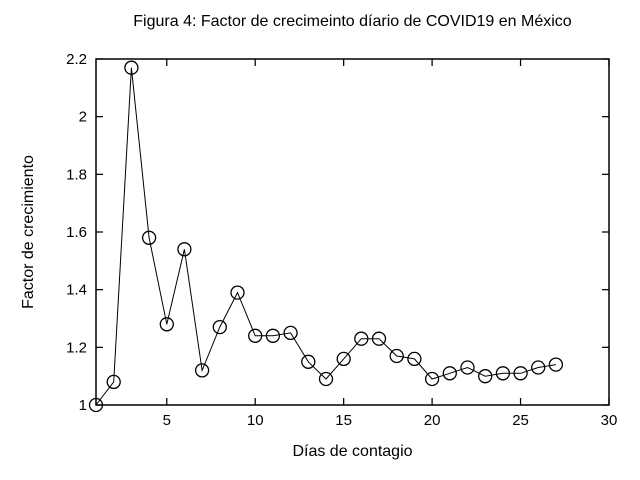 This screenshot has height=480, width=640. I want to click on y-tick-label: 2.2, so click(76, 59).